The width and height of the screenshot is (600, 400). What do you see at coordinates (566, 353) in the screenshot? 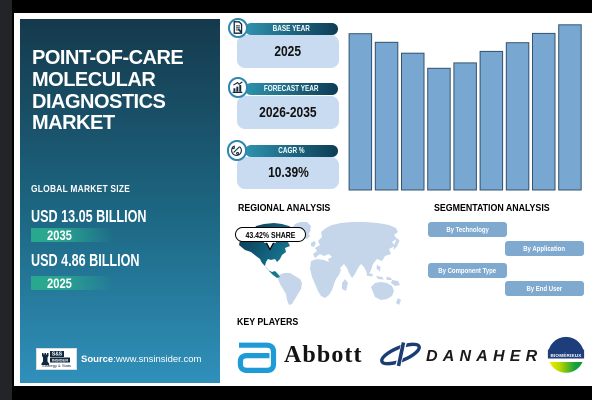
I see `svg-text: BIOMÉRIEUX` at bounding box center [566, 353].